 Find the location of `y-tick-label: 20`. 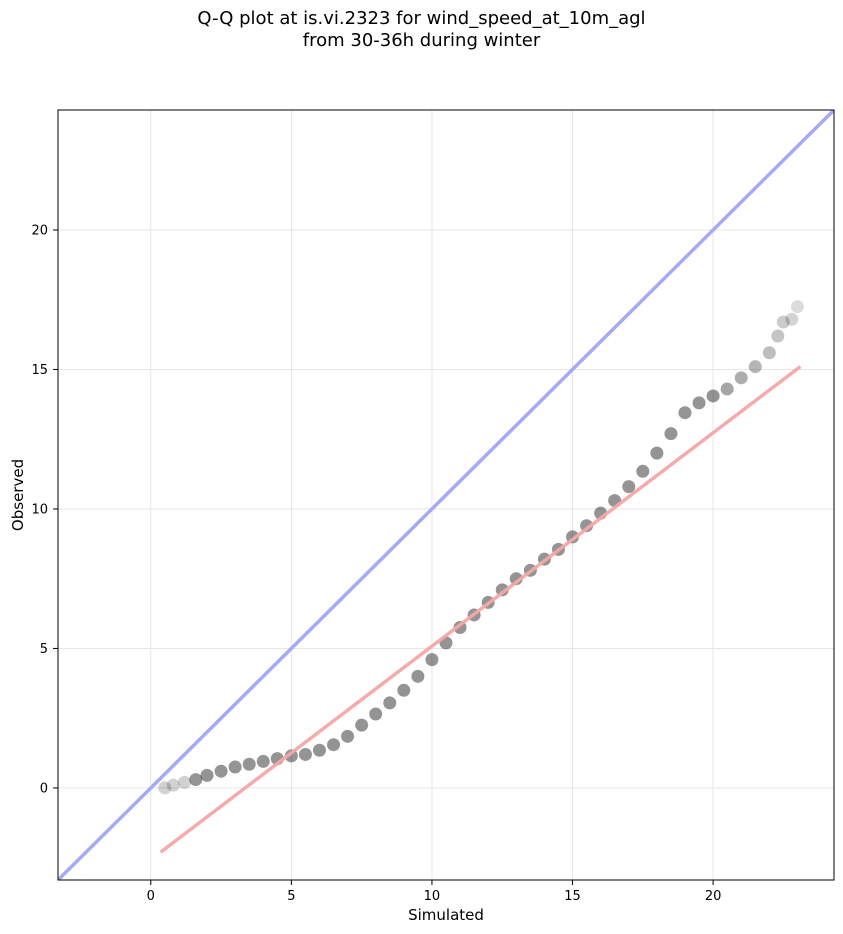

y-tick-label: 20 is located at coordinates (39, 230).